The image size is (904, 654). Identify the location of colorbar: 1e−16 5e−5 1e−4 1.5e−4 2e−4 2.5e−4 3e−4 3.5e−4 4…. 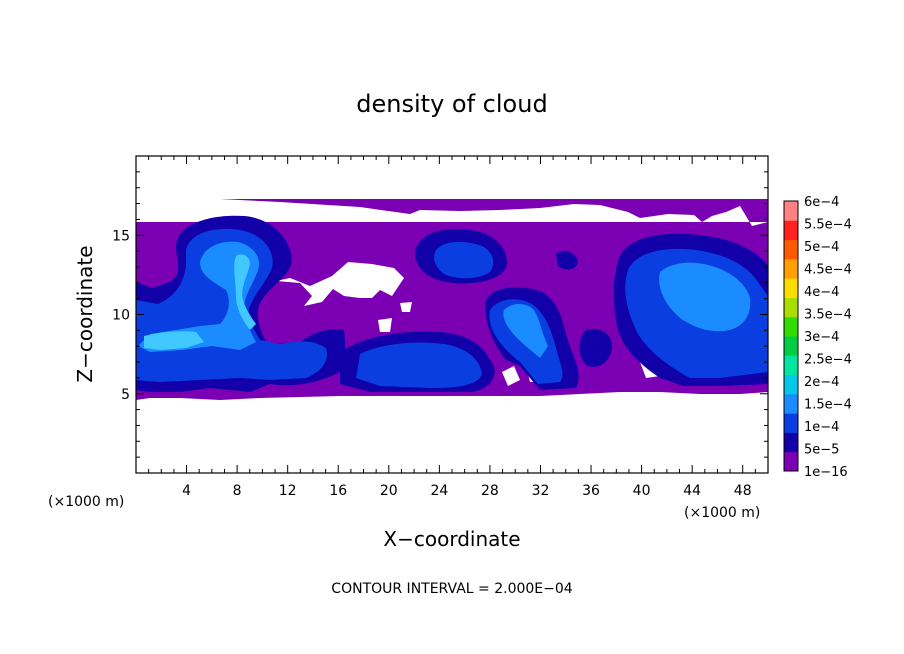
(817, 337).